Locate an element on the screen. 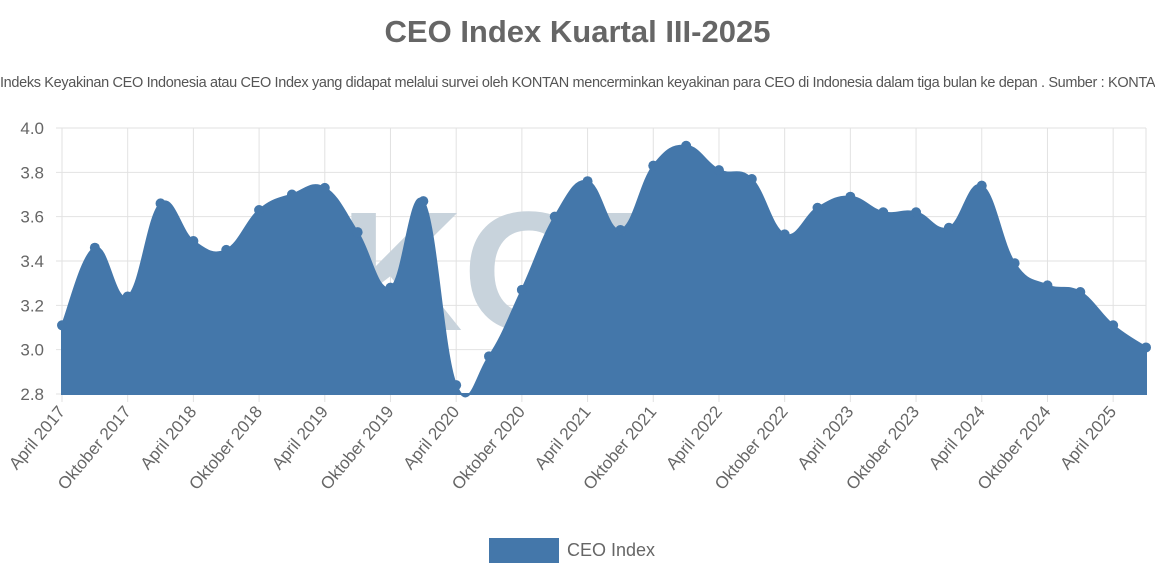  y-tick-label: 3.8 is located at coordinates (32, 172).